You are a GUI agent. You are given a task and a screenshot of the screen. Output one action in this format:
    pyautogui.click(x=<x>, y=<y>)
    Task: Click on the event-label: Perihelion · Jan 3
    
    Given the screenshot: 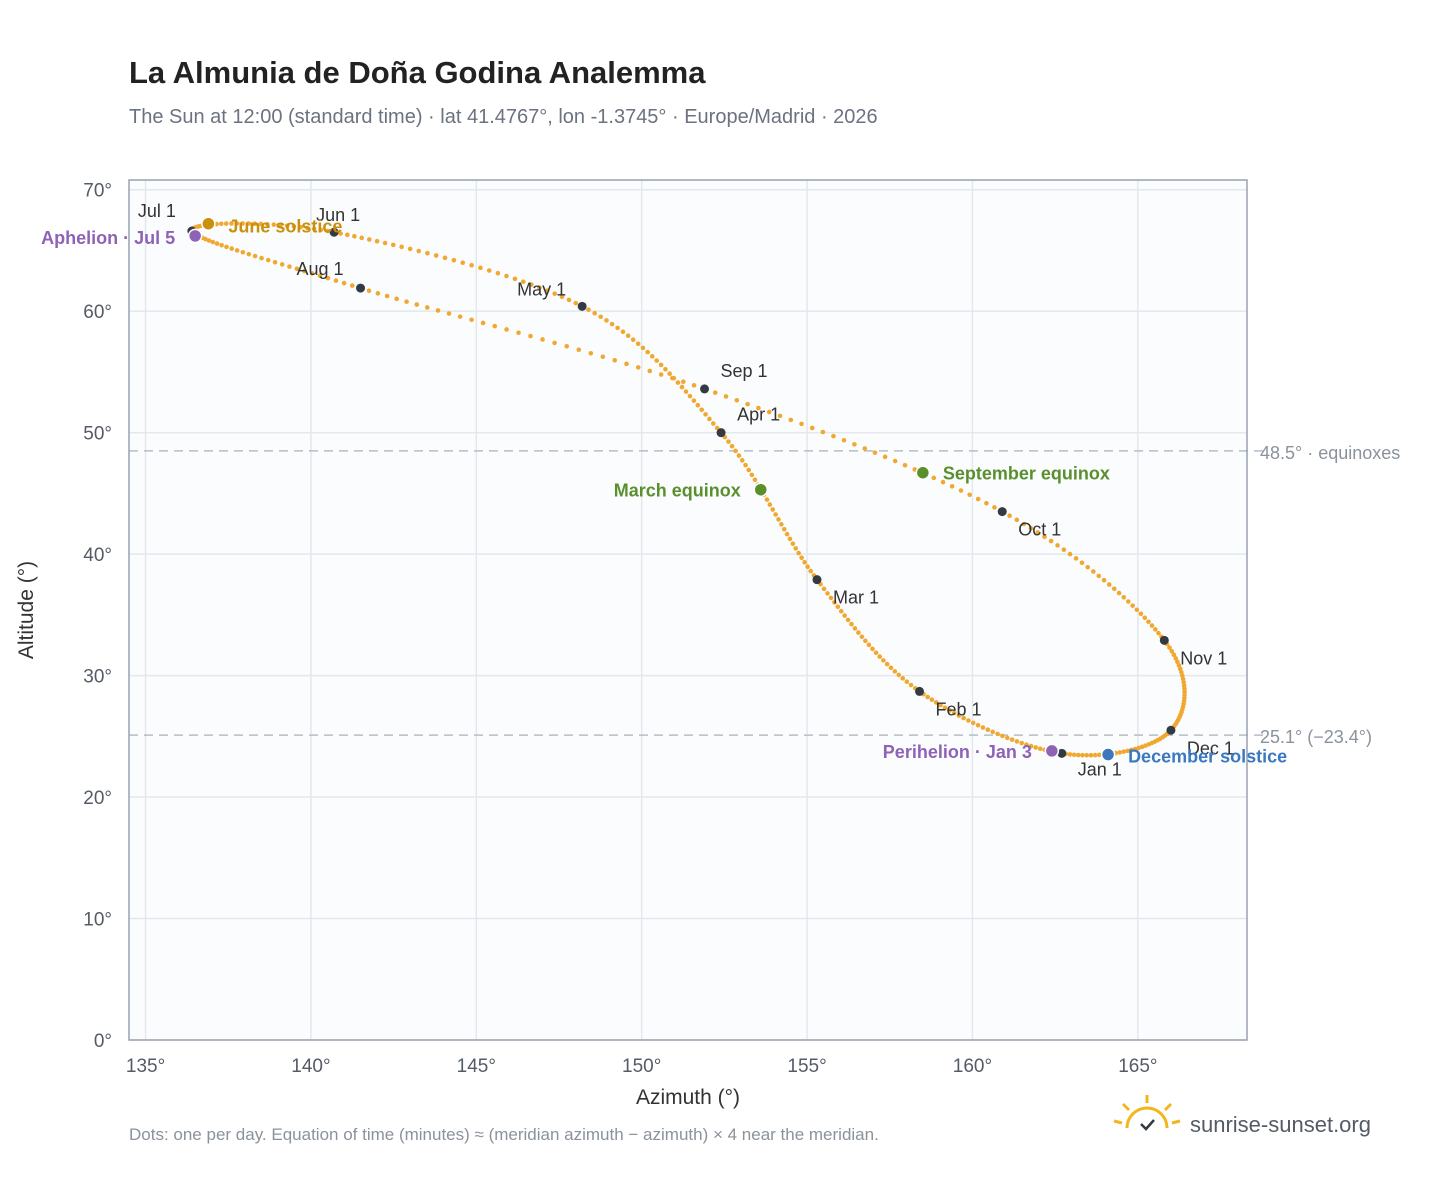 What is the action you would take?
    pyautogui.click(x=957, y=752)
    